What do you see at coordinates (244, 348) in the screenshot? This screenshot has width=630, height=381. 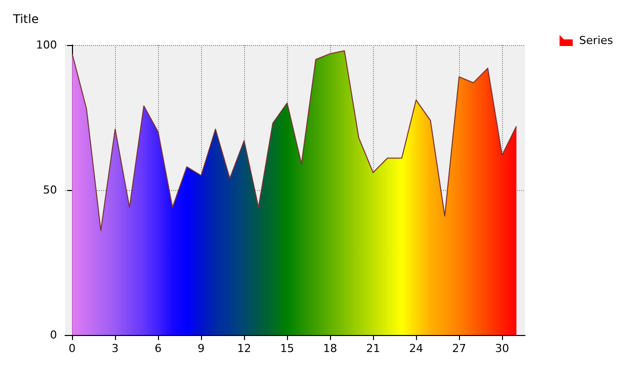 I see `x-tick-label: 12` at bounding box center [244, 348].